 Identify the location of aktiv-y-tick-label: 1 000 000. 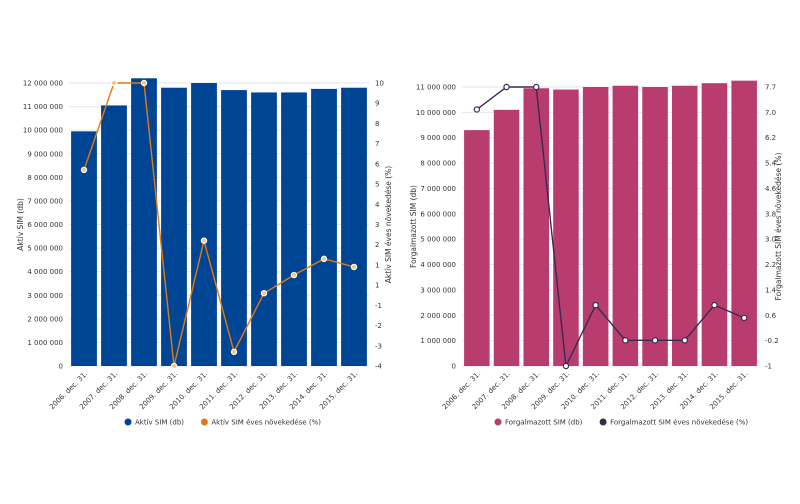
(45, 343).